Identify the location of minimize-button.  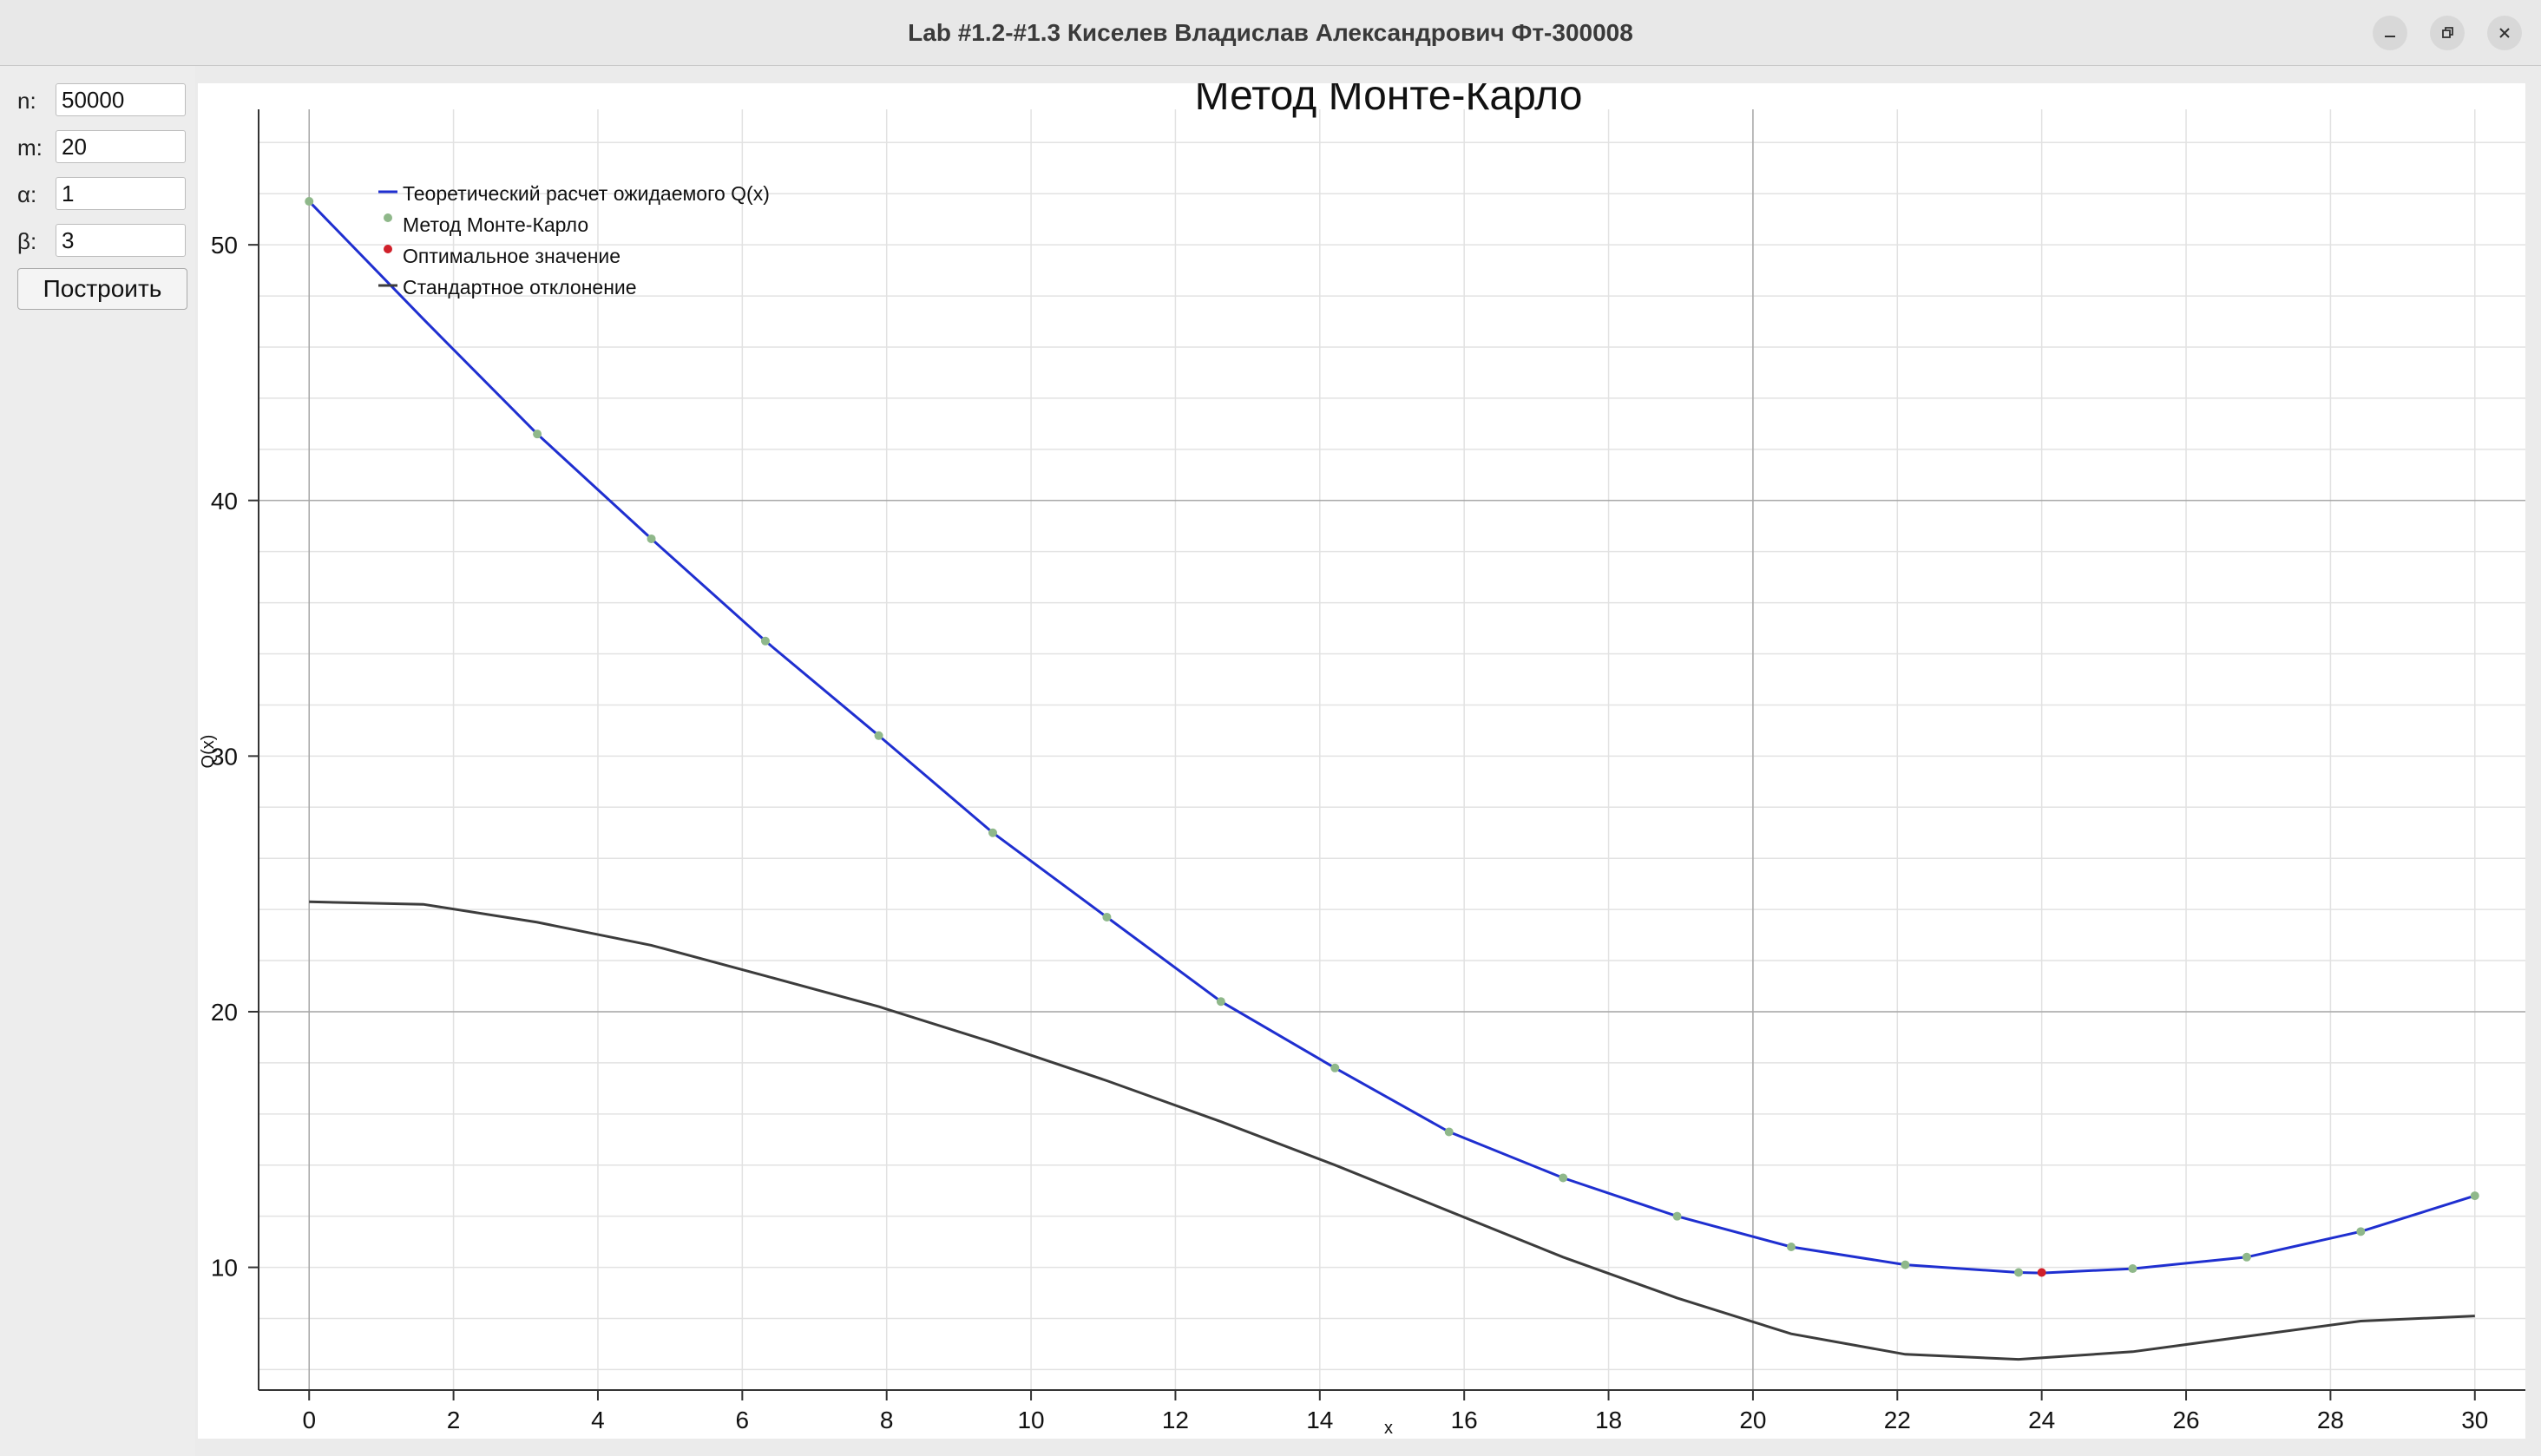
(2390, 33).